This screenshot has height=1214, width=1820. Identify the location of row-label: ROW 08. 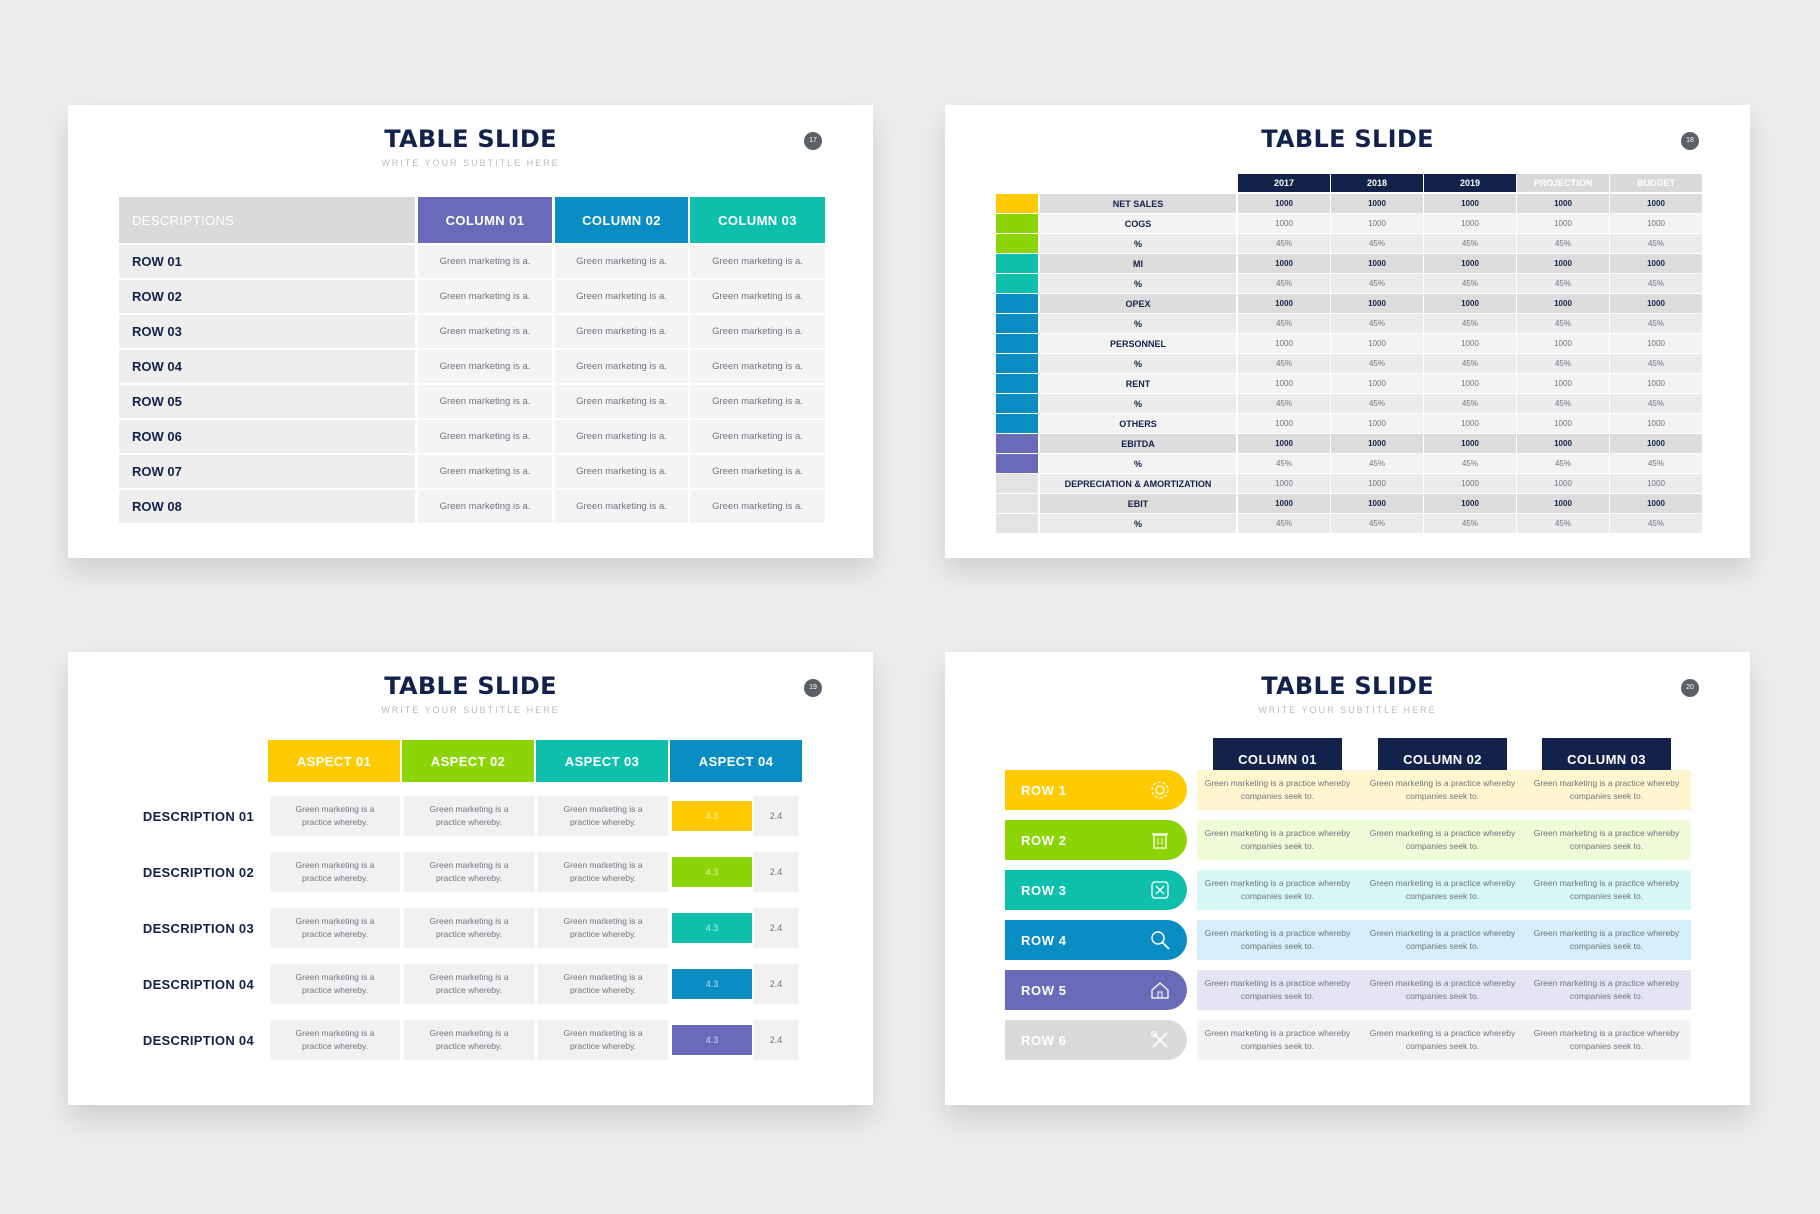
(267, 506).